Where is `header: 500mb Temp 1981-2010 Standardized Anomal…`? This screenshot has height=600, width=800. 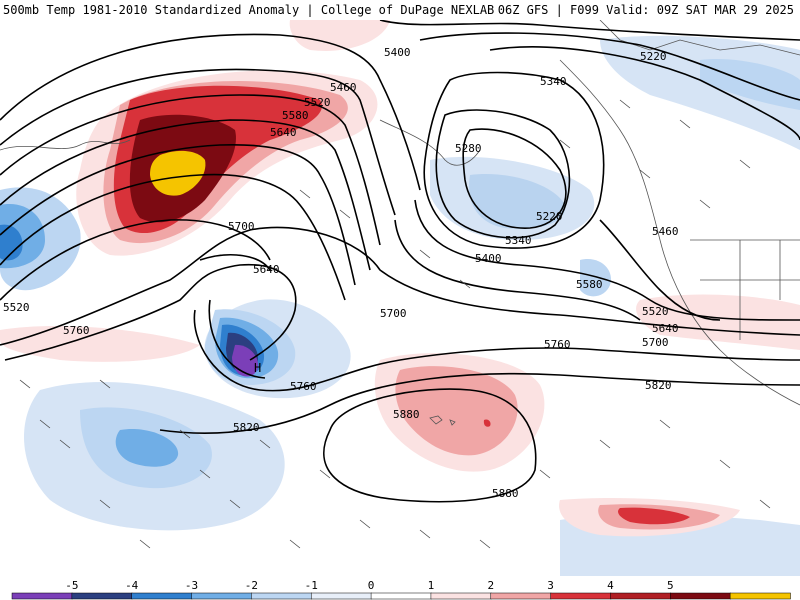
header: 500mb Temp 1981-2010 Standardized Anomal… is located at coordinates (400, 10).